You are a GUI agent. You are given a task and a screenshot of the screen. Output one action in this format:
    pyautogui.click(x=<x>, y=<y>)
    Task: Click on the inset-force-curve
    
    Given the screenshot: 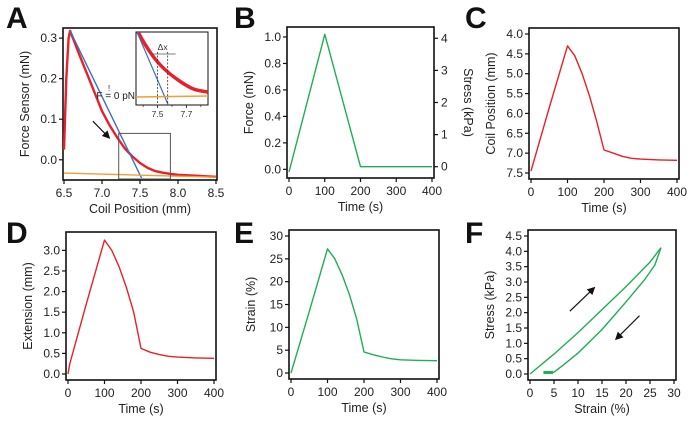 What is the action you would take?
    pyautogui.click(x=172, y=63)
    